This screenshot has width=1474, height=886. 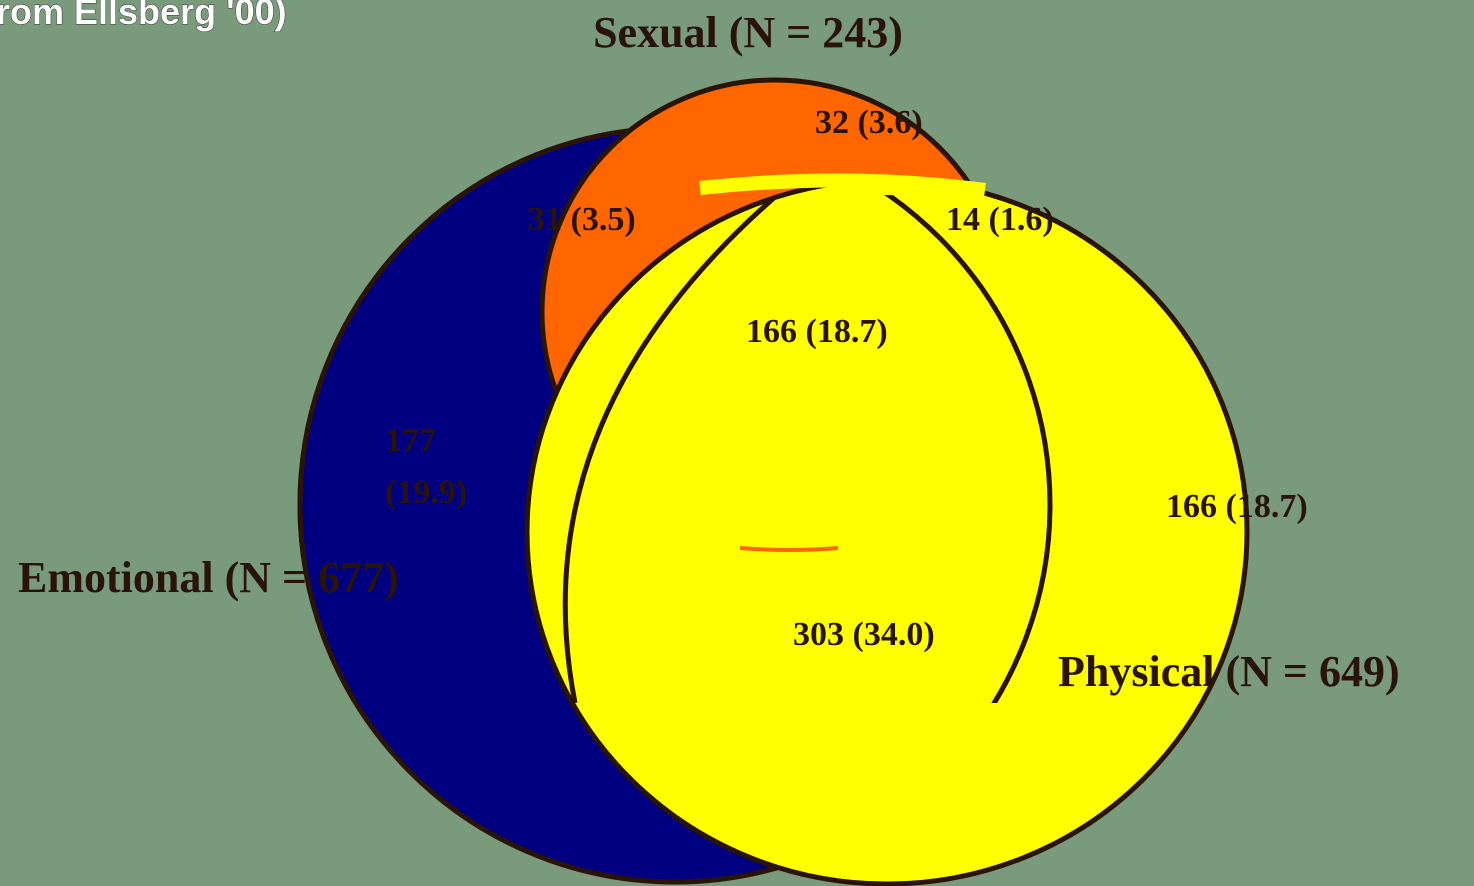 I want to click on overlap-edge, so click(x=842, y=185).